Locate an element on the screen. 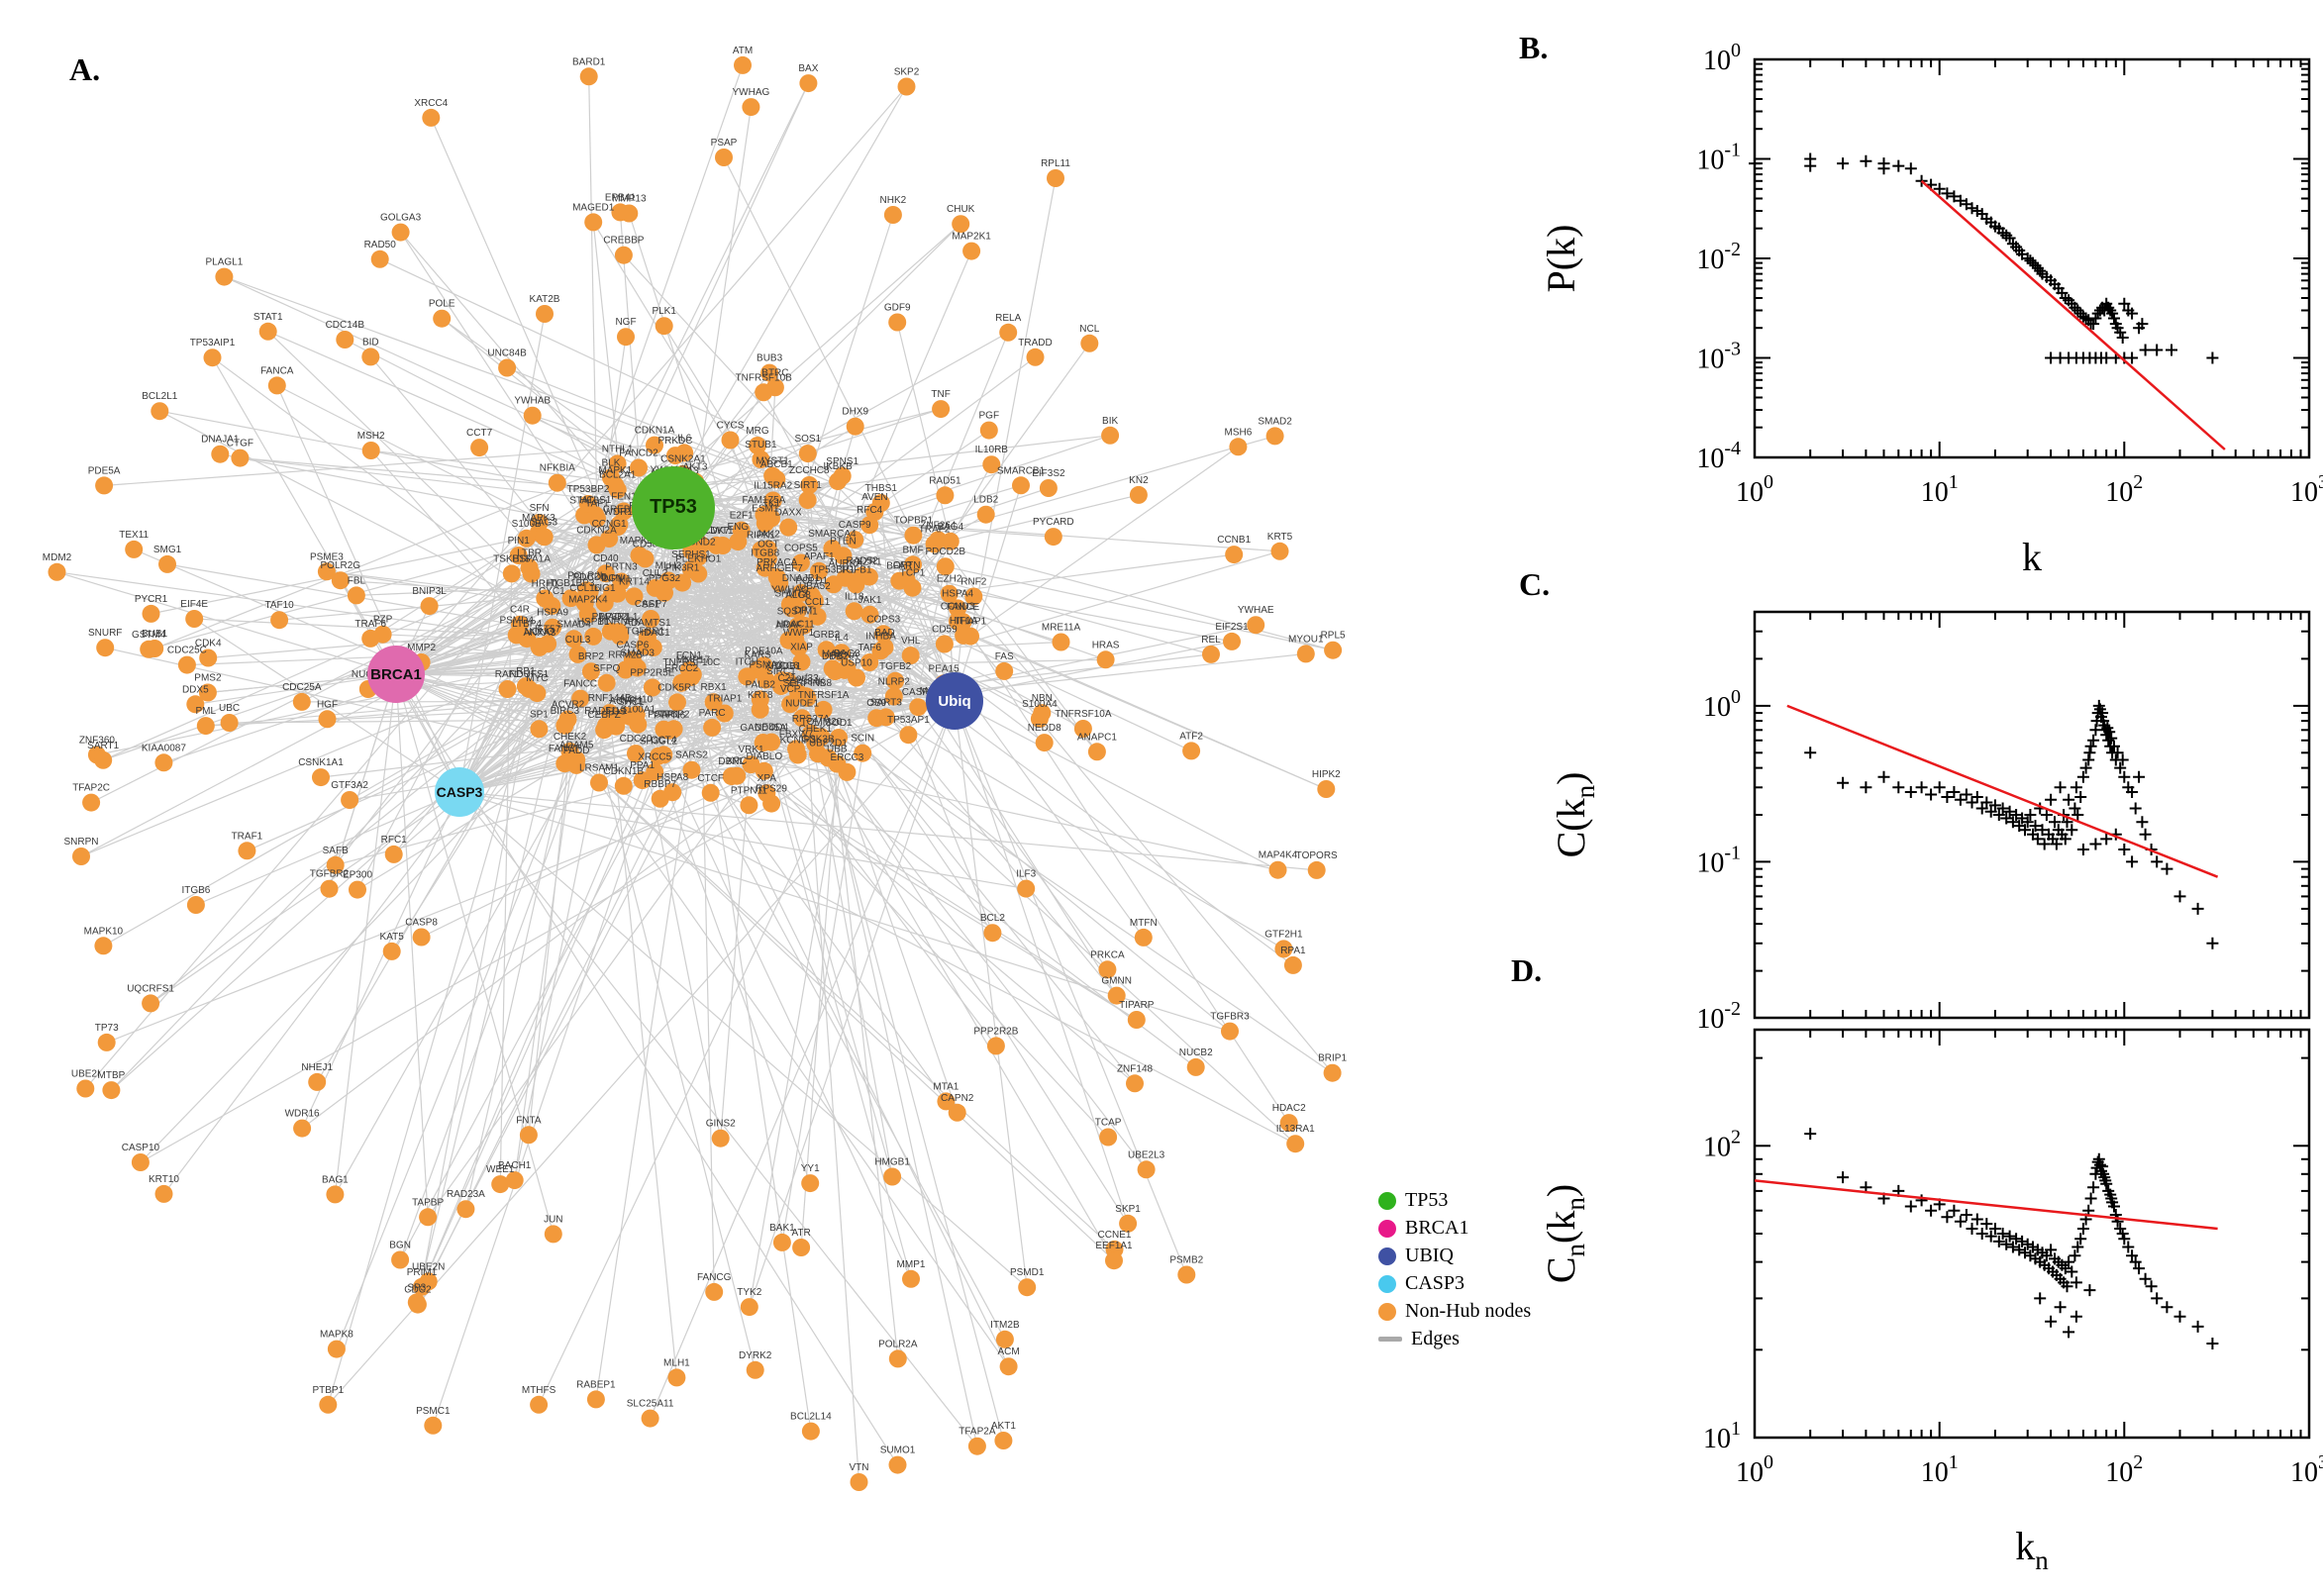  network-node-label: ENG is located at coordinates (738, 527).